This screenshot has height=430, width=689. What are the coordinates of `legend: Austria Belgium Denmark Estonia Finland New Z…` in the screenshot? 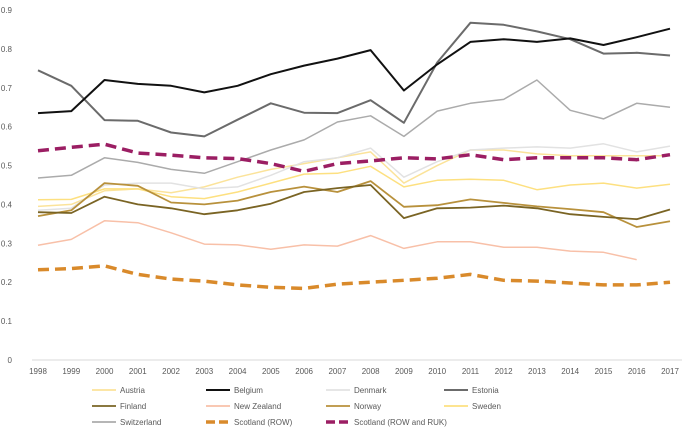 It's located at (296, 406).